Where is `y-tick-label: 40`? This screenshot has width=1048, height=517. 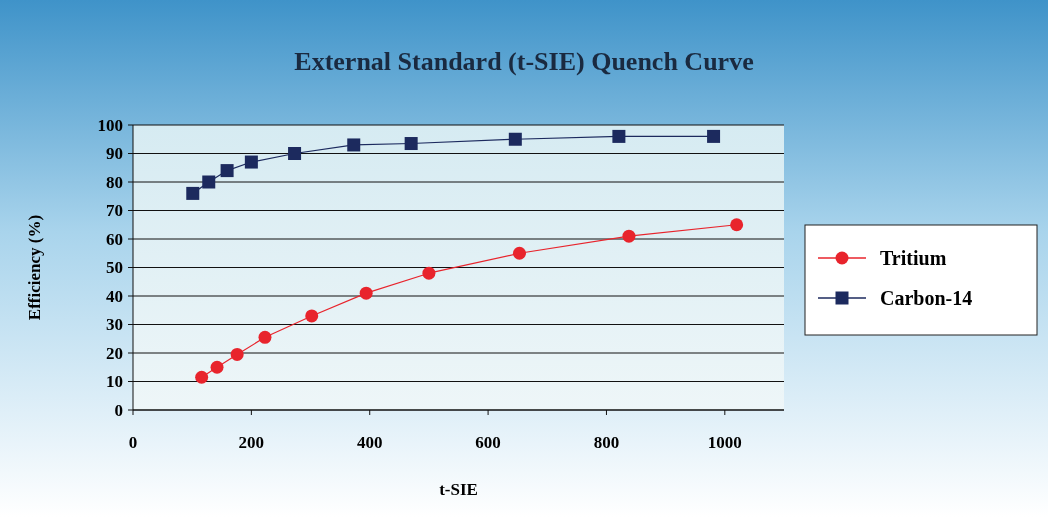 y-tick-label: 40 is located at coordinates (114, 296).